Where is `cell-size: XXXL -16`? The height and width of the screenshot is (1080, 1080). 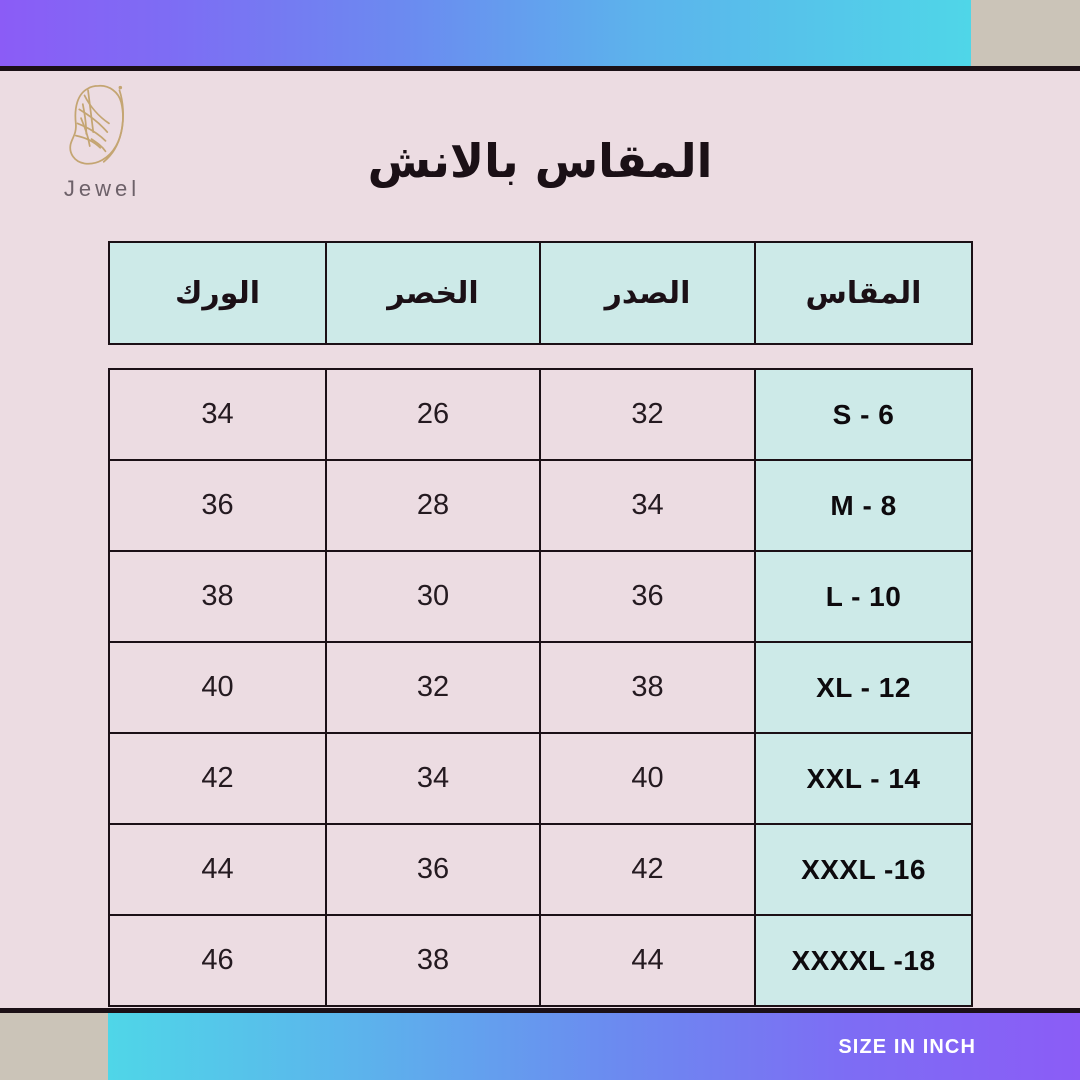
cell-size: XXXL -16 is located at coordinates (863, 869).